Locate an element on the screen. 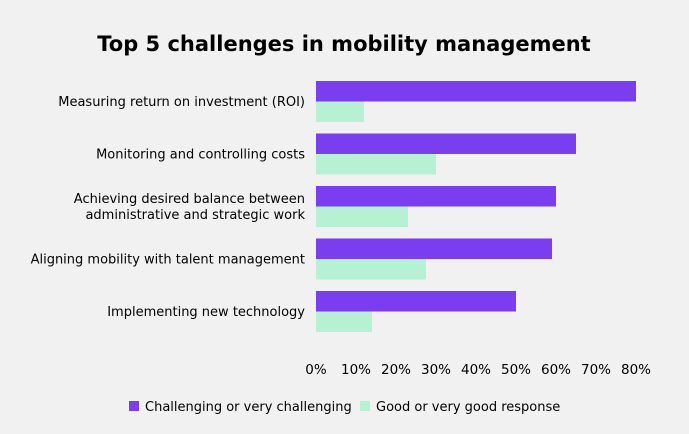 Image resolution: width=689 pixels, height=434 pixels. x-tick-label: 30% is located at coordinates (436, 370).